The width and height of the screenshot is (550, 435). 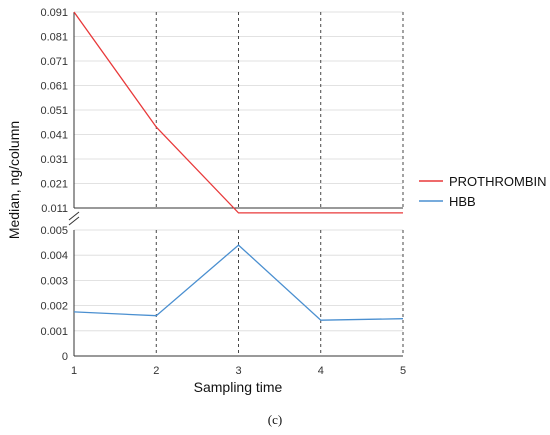 I want to click on y-axis-title: Median, ng/column, so click(x=14, y=180).